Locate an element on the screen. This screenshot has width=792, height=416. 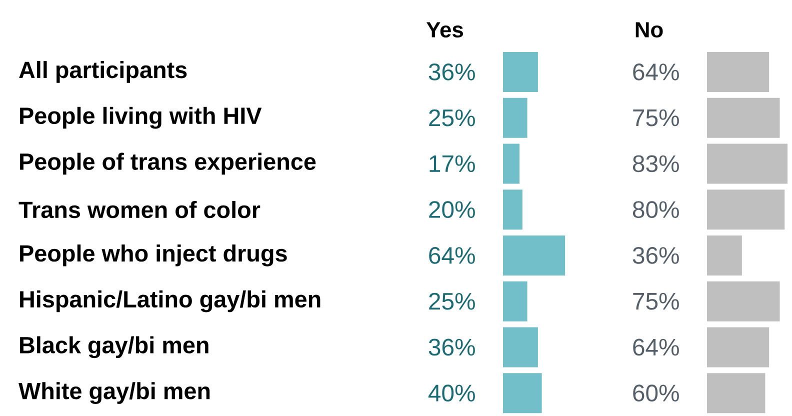
y-tick-label: White gay/bi men is located at coordinates (114, 393).